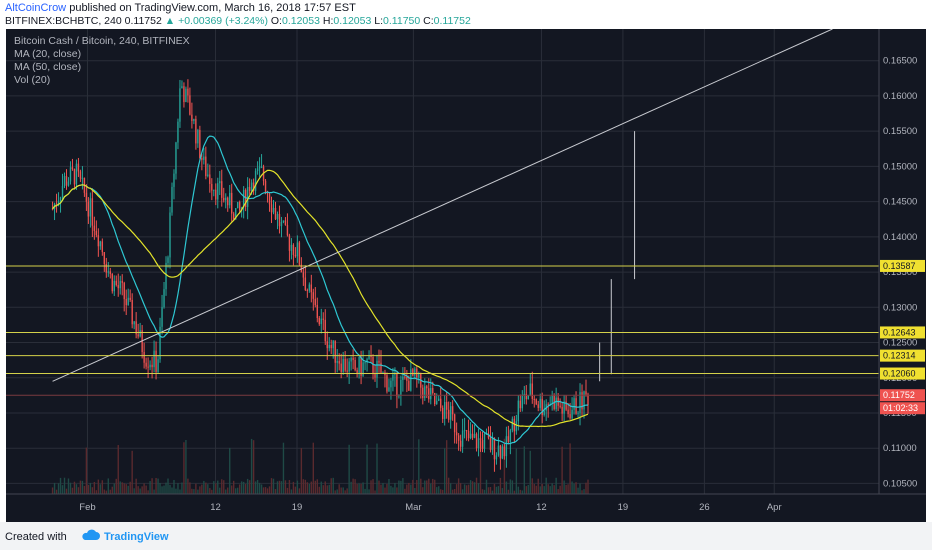 This screenshot has height=550, width=932. Describe the element at coordinates (900, 448) in the screenshot. I see `y-tick-label: 0.11000` at that location.